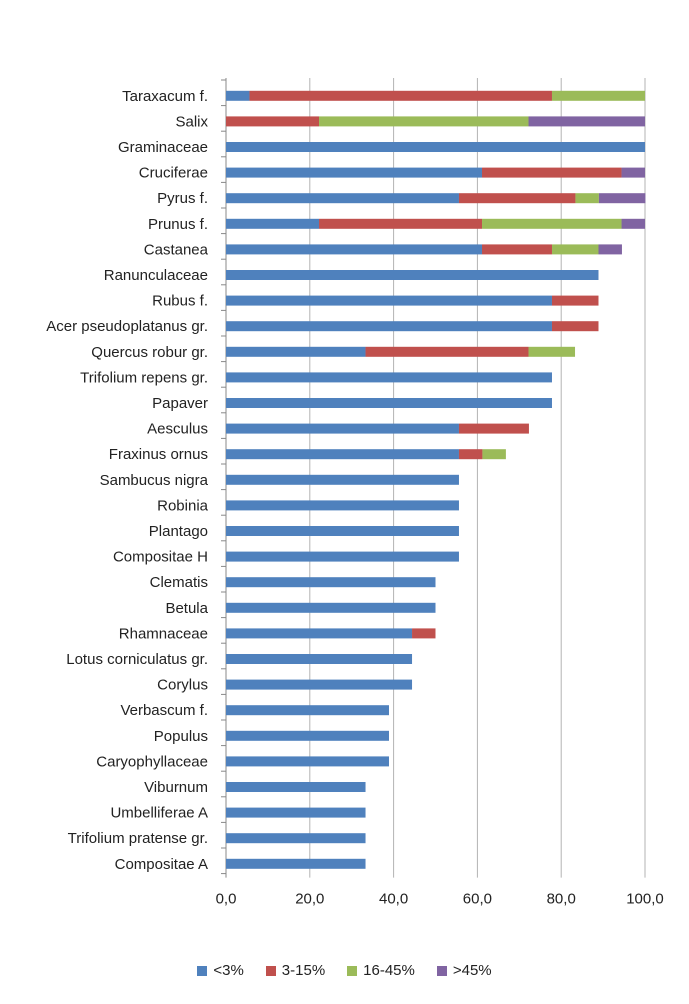 The width and height of the screenshot is (689, 1004). Describe the element at coordinates (303, 970) in the screenshot. I see `legend-label: 3-15%` at that location.